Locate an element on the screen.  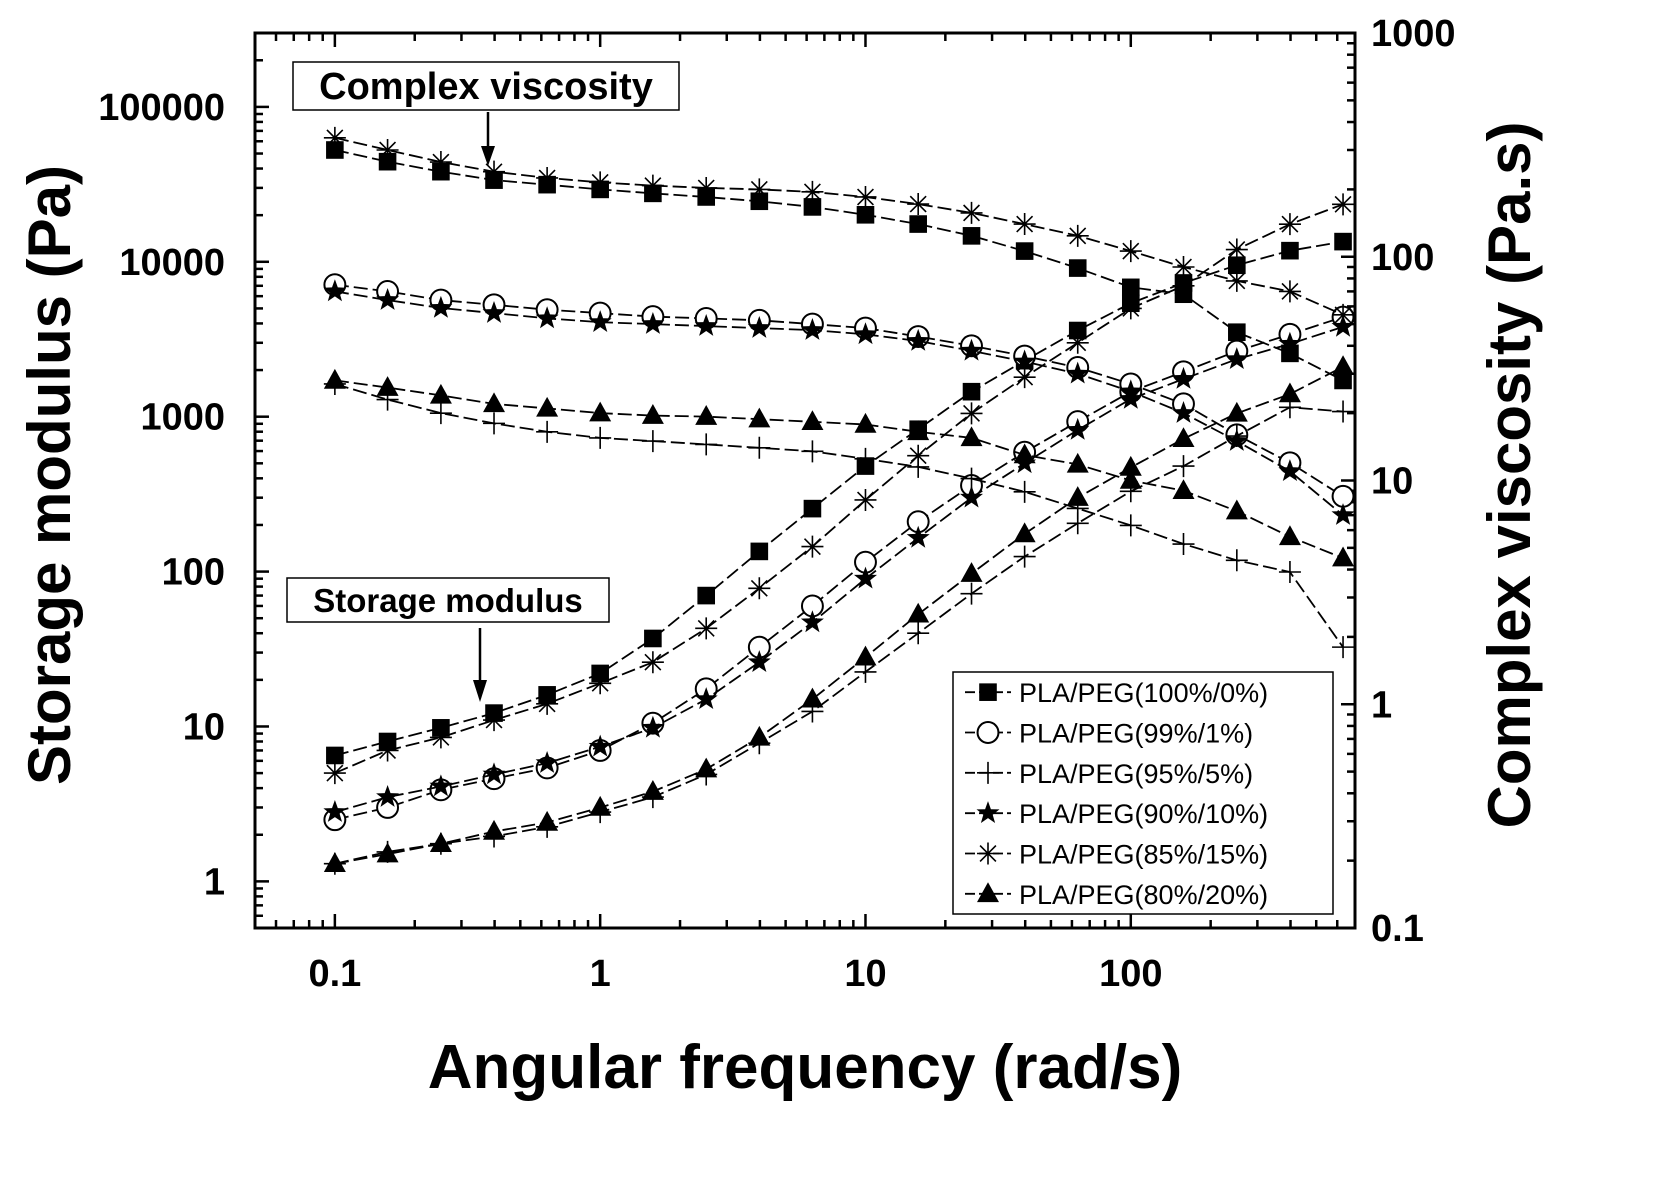
annotation-label: Storage modulus is located at coordinates (448, 600).